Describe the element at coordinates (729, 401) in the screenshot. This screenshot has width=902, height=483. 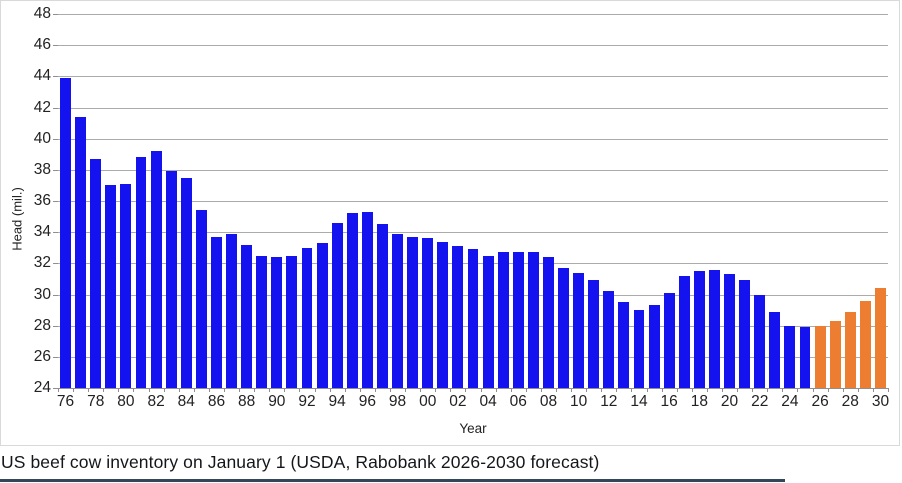
I see `x-tick-label-20: 20` at that location.